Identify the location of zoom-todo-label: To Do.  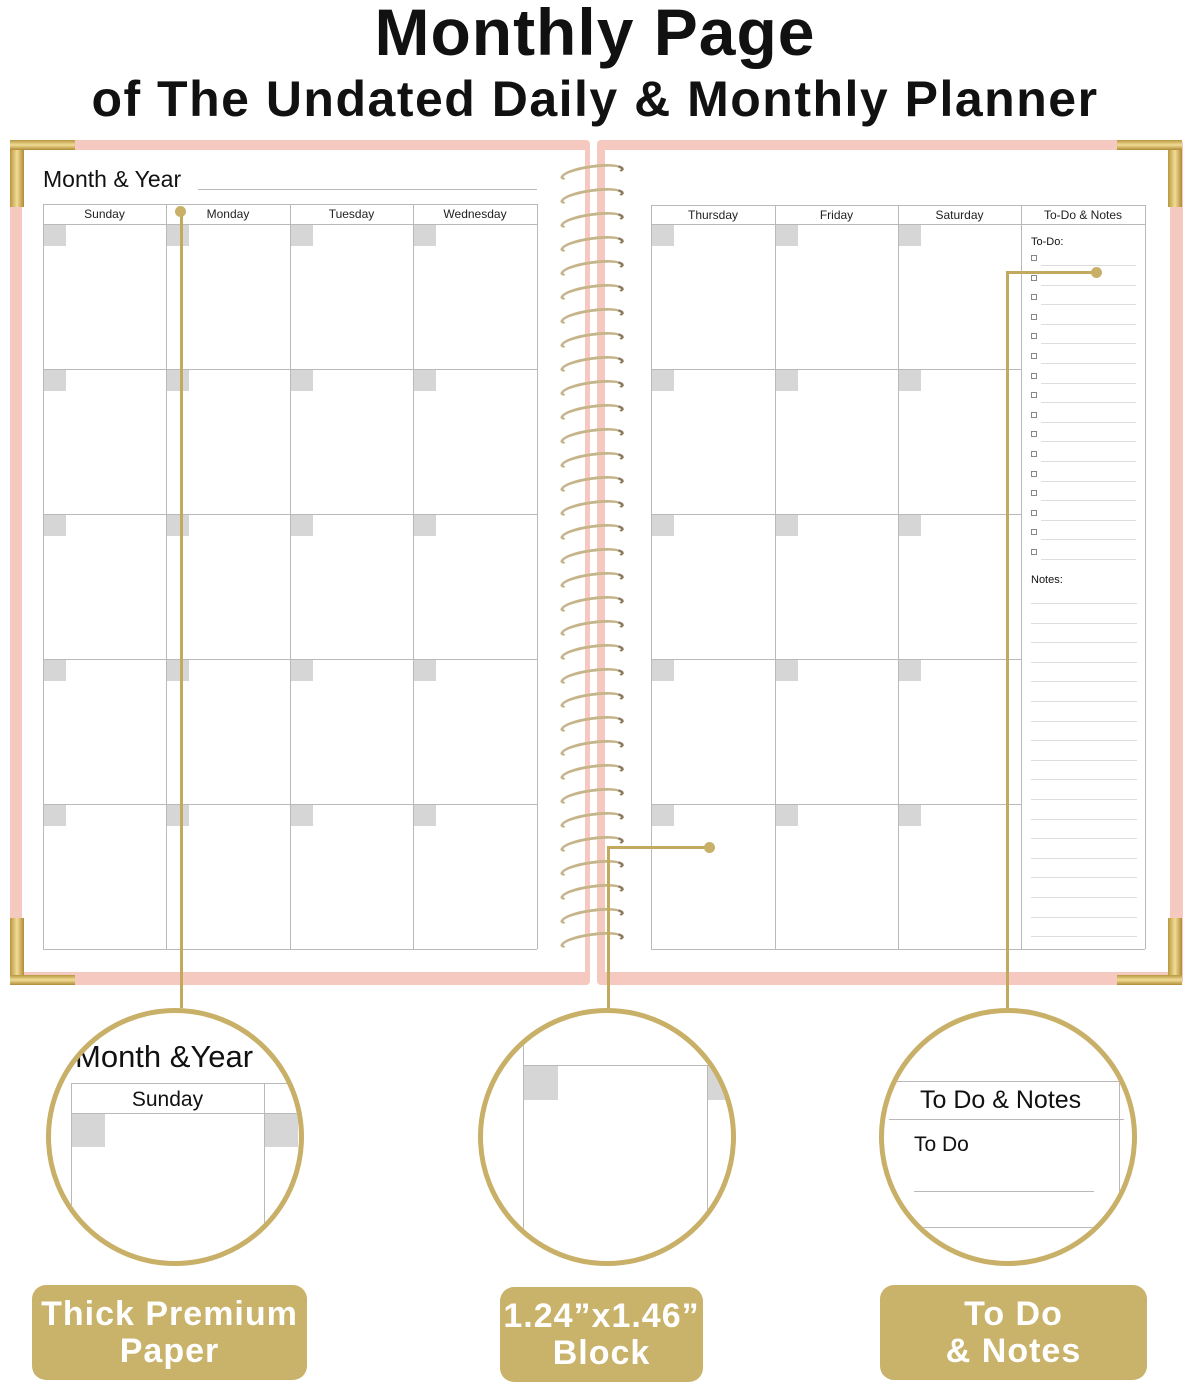
(941, 1144).